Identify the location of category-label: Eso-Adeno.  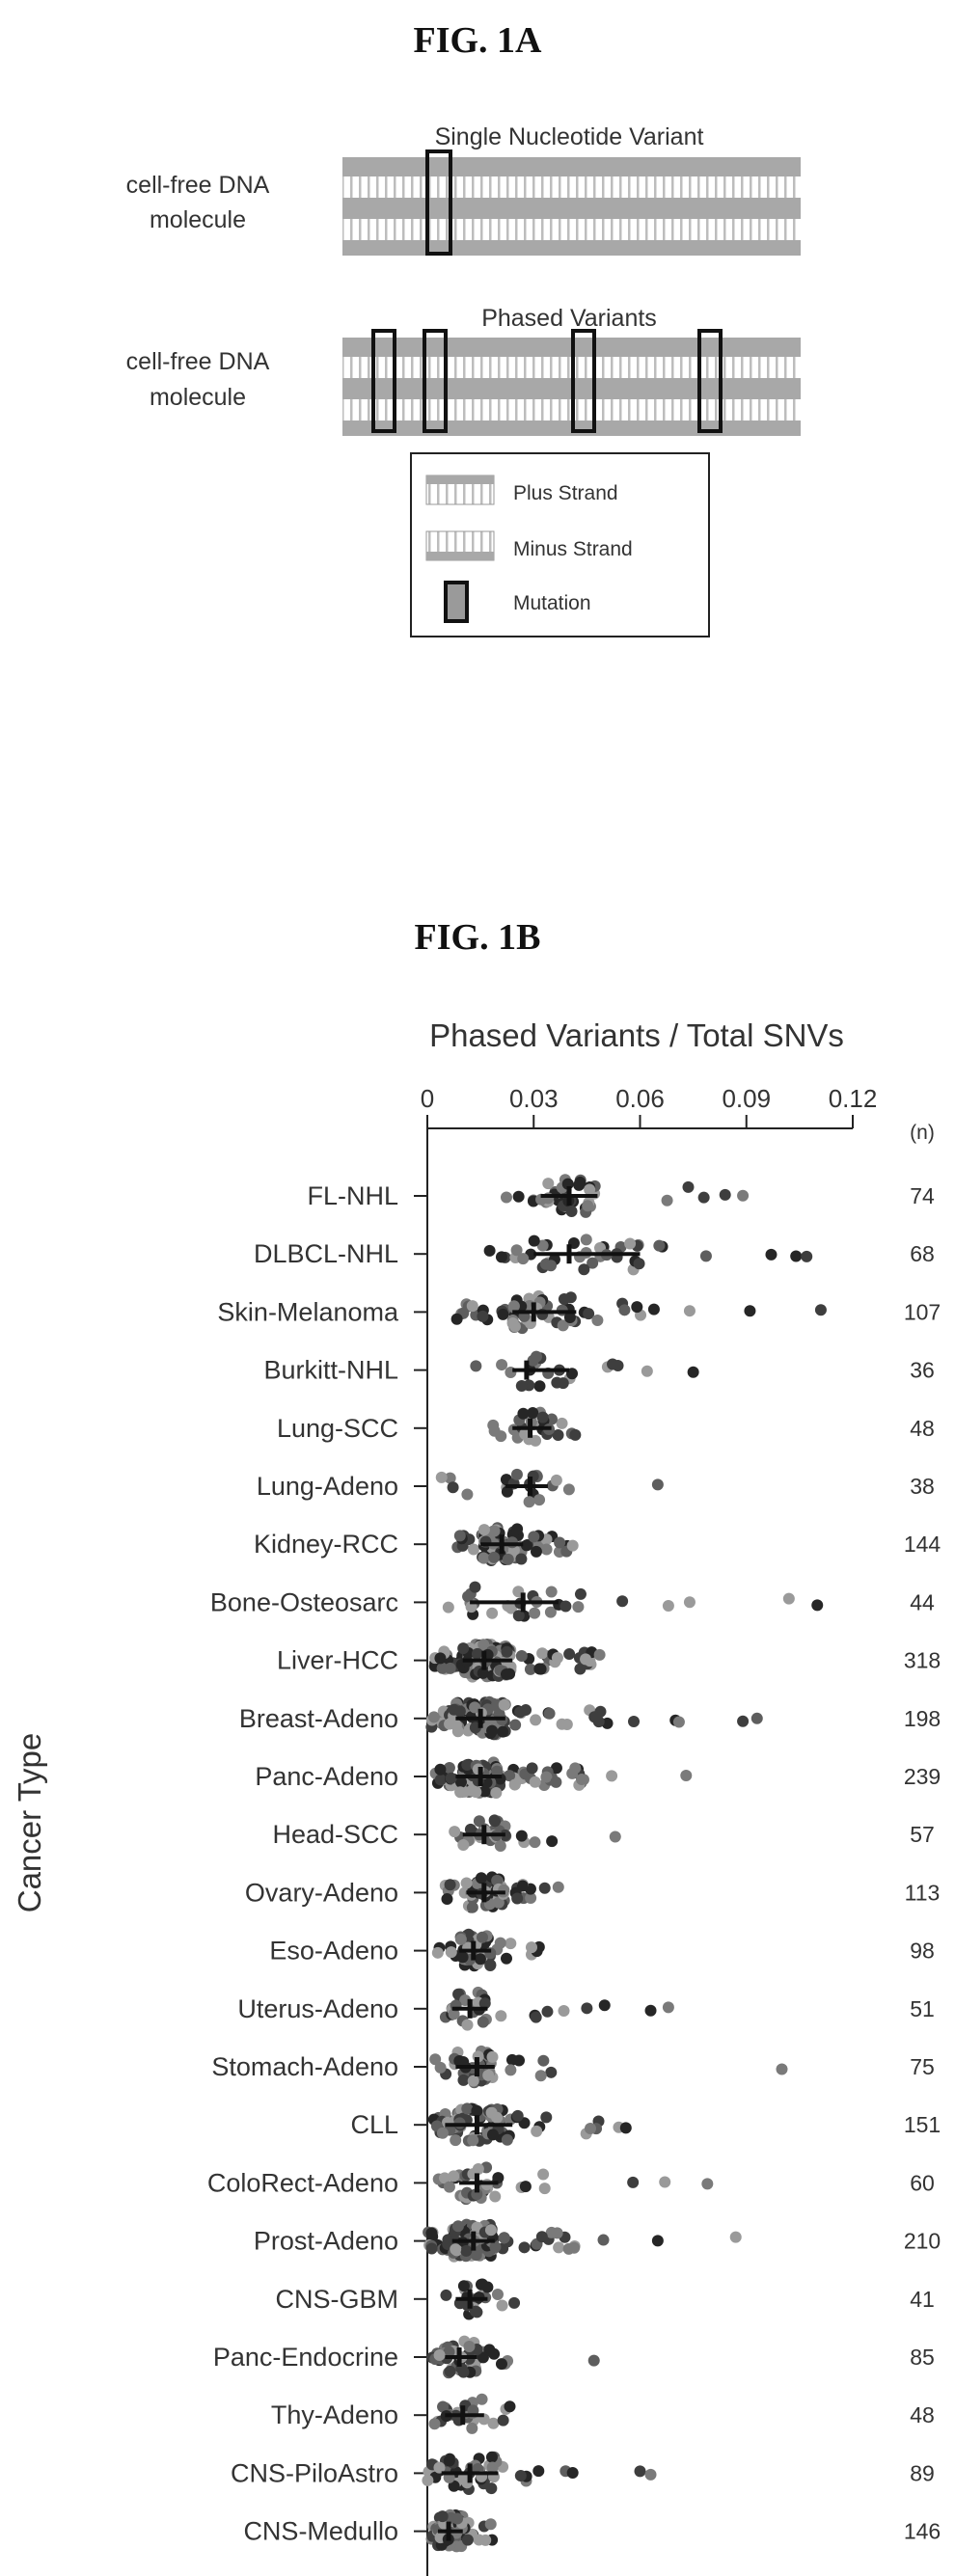
(333, 1951).